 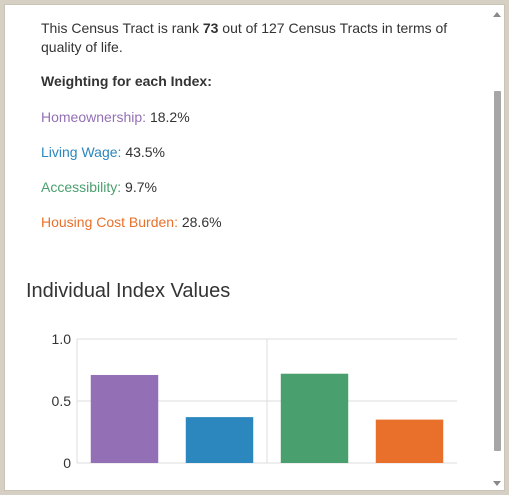 What do you see at coordinates (62, 401) in the screenshot?
I see `y-tick-label: 0.5` at bounding box center [62, 401].